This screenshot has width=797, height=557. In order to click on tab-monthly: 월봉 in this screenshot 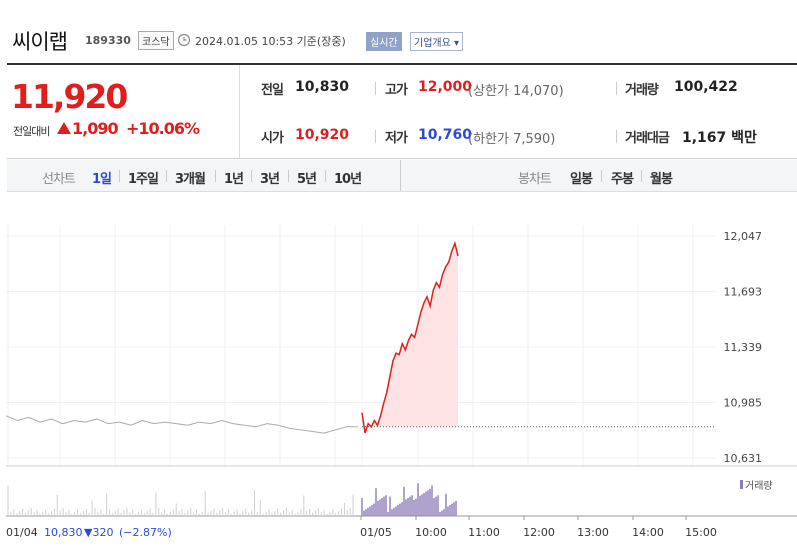, I will do `click(661, 179)`.